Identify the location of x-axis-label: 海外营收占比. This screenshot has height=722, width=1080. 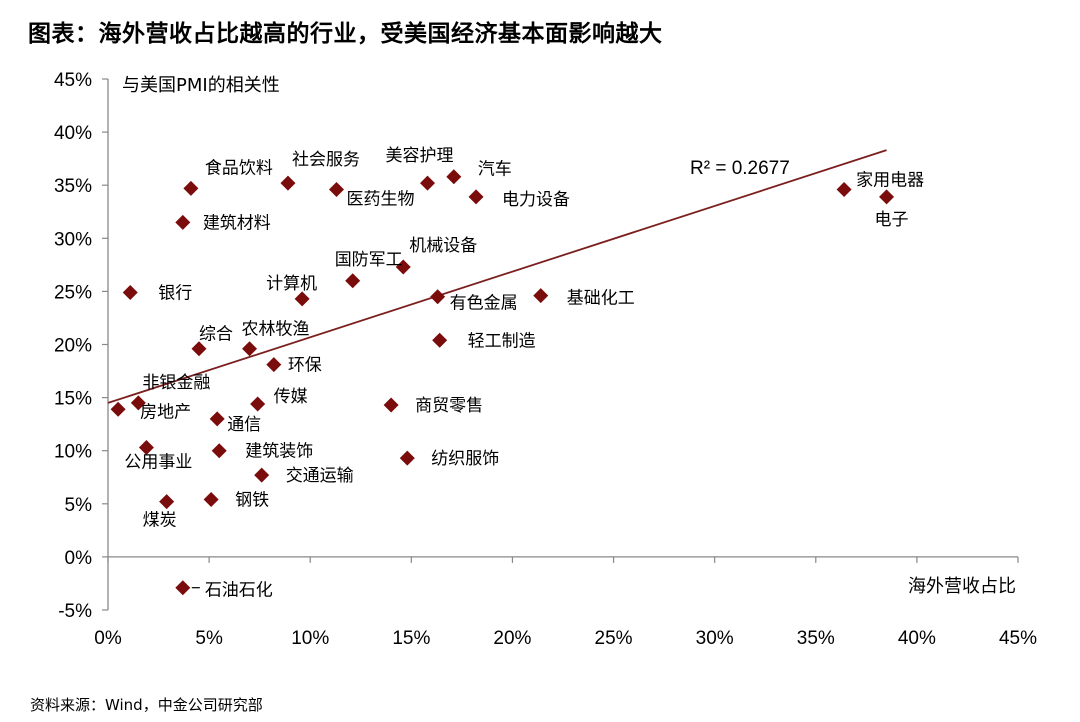
(962, 586).